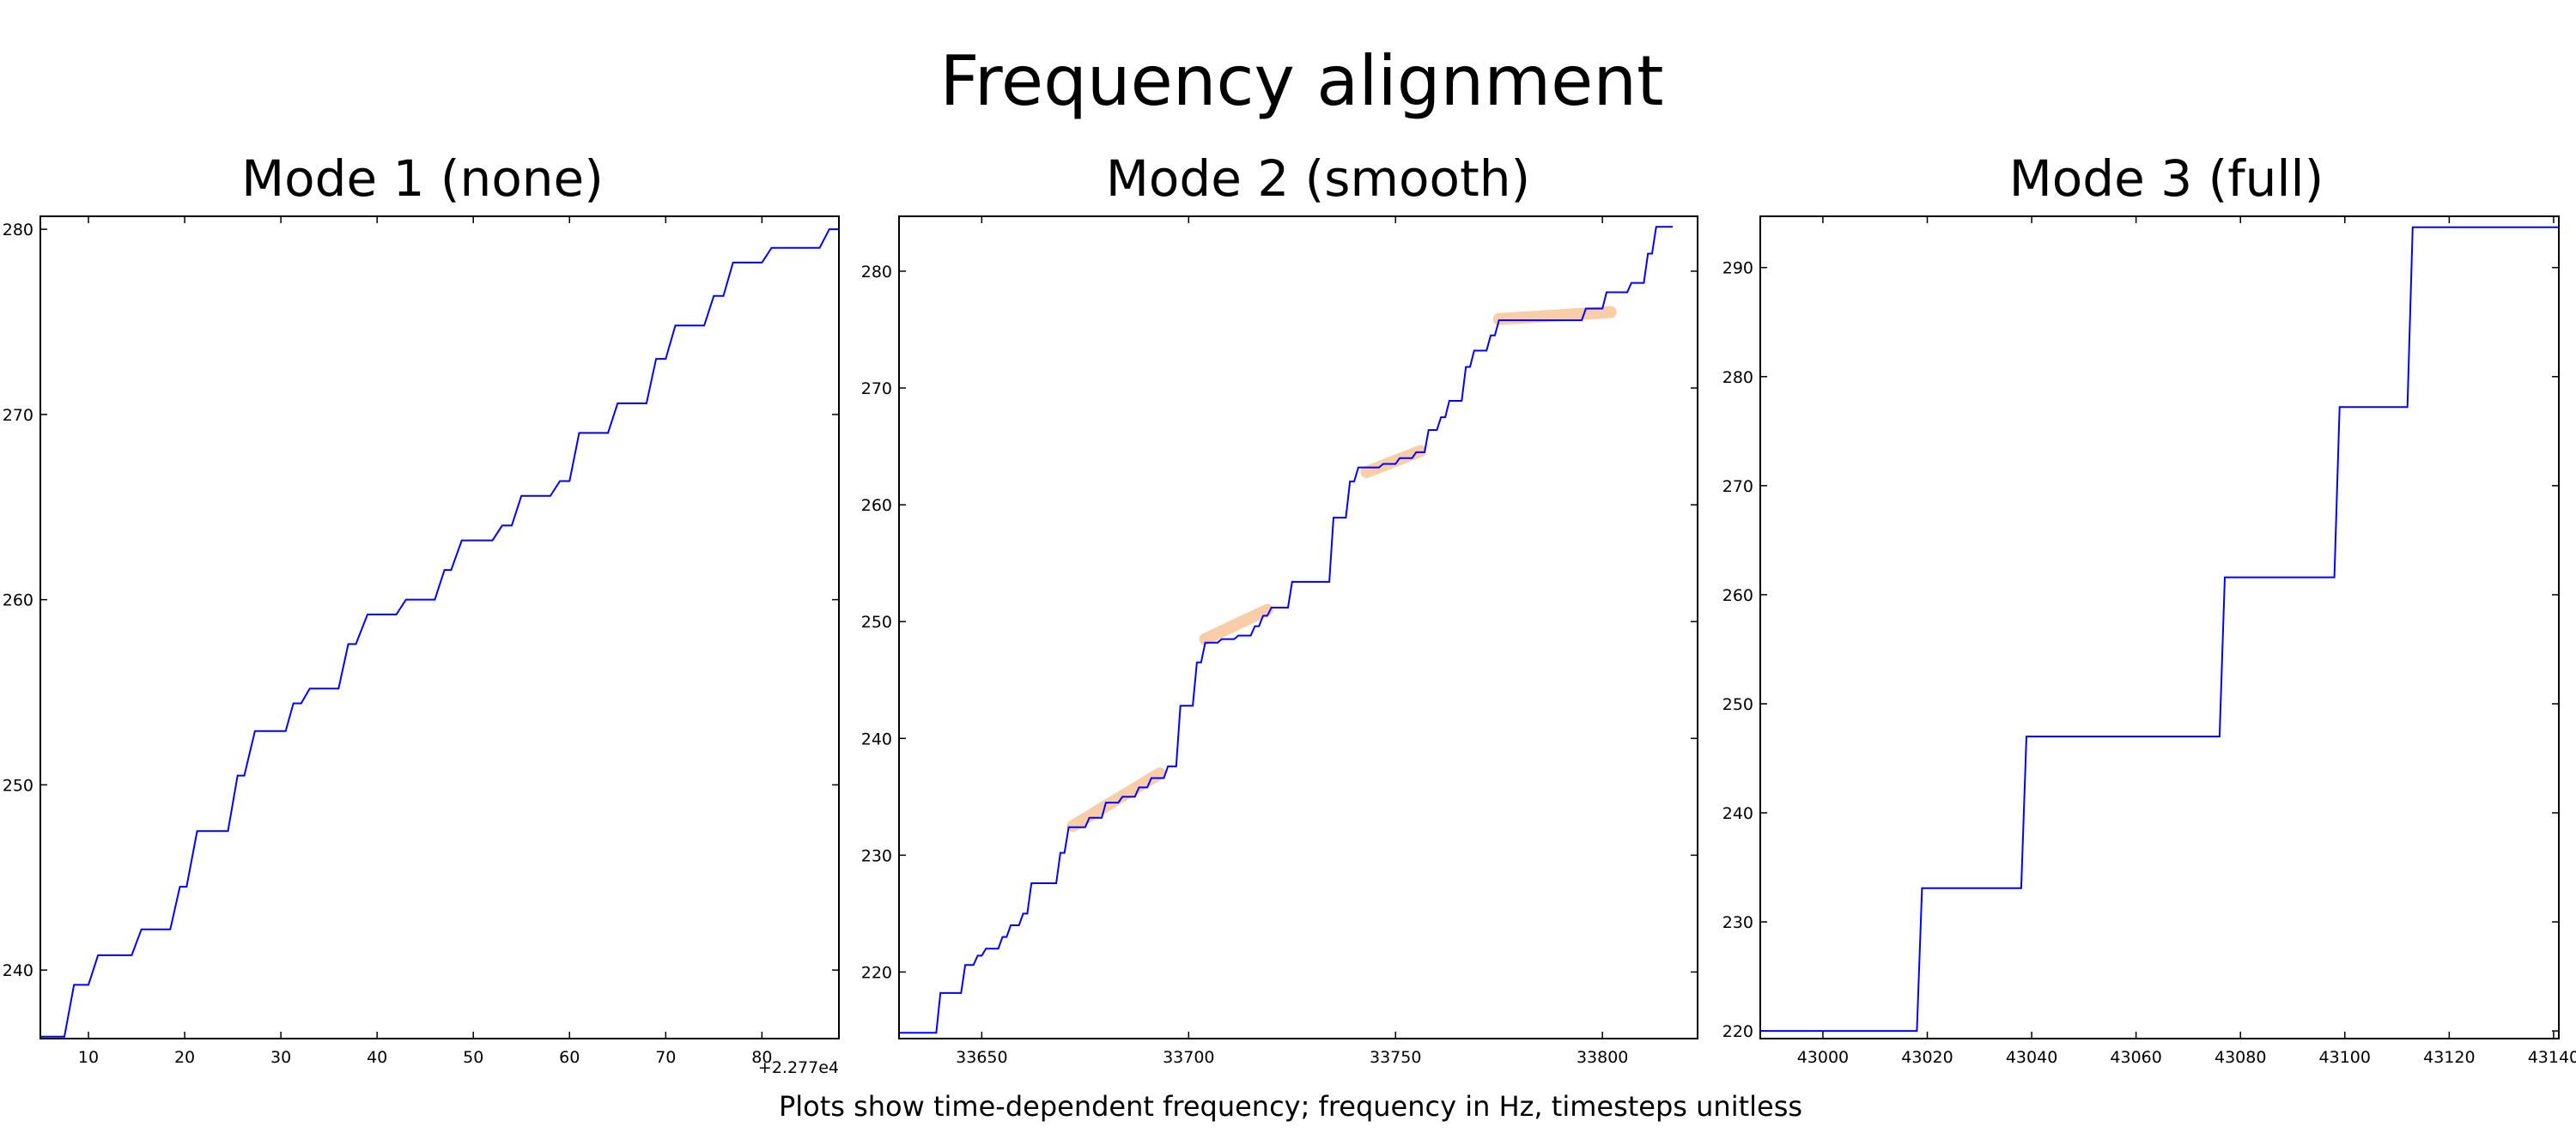  I want to click on x-tick-label: 80, so click(761, 1057).